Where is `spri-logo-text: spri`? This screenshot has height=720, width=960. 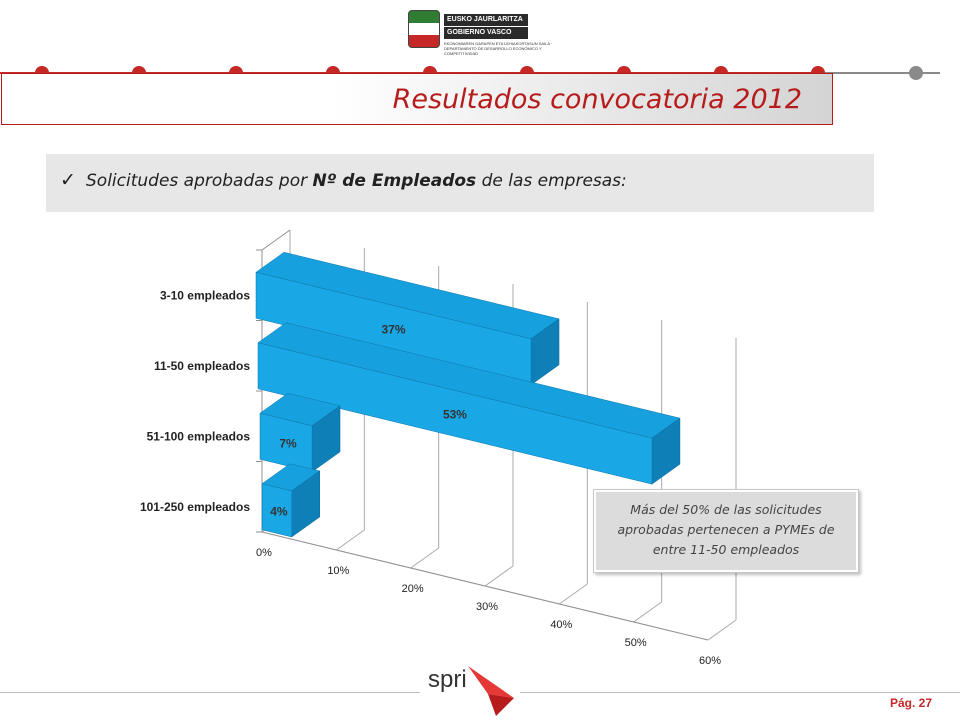
spri-logo-text: spri is located at coordinates (447, 679).